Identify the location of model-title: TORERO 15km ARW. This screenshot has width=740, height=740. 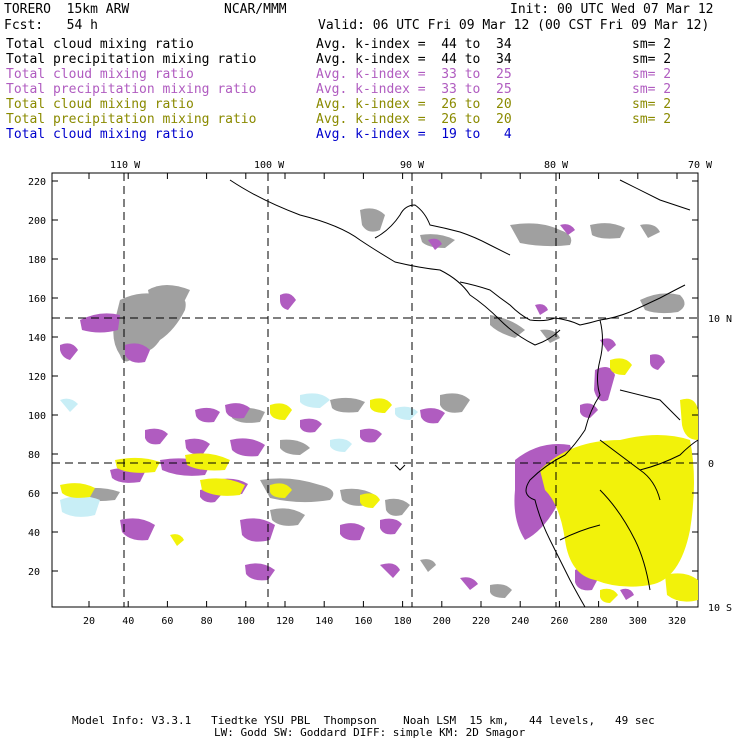
(67, 9).